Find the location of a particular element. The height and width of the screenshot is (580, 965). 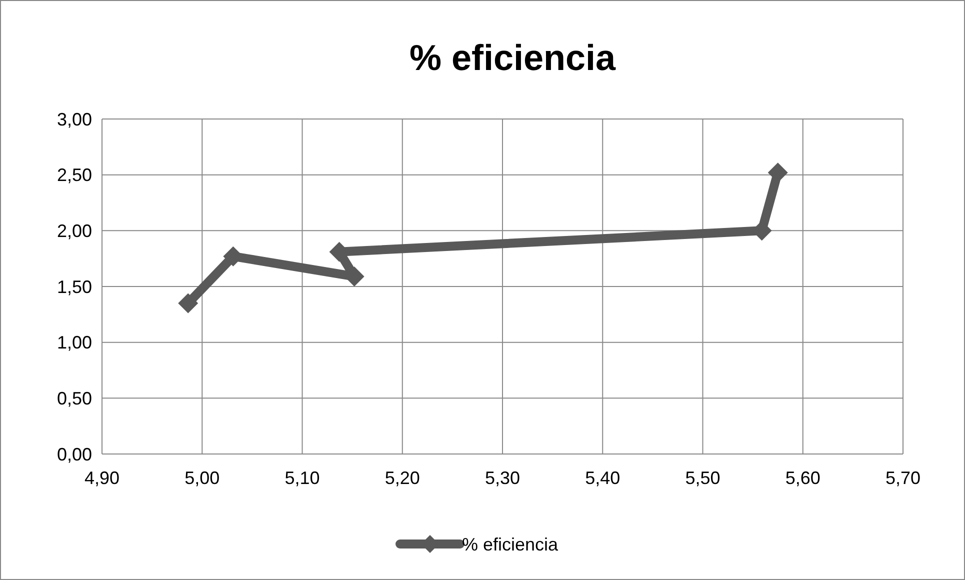

x-tick-label: 5,70 is located at coordinates (903, 478).